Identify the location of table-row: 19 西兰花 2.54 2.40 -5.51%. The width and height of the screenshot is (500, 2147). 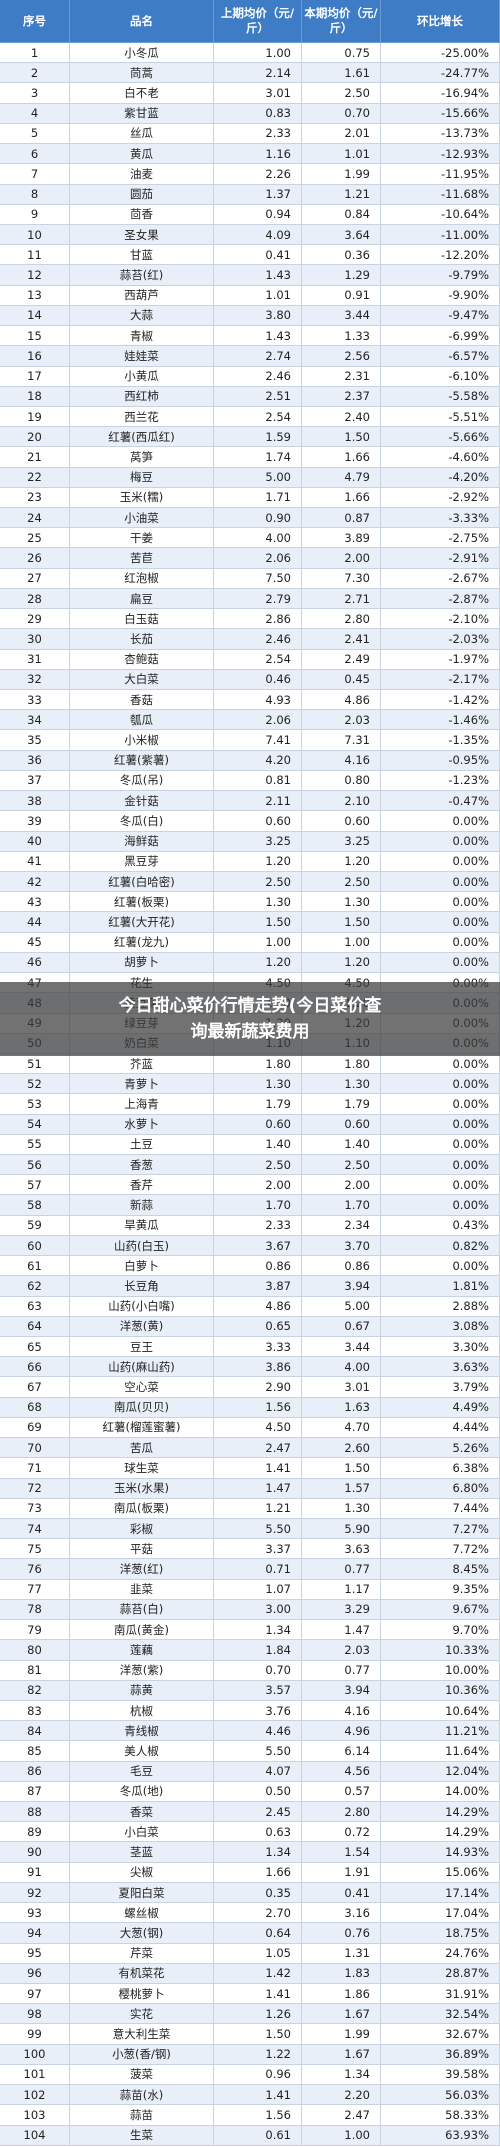
(250, 417).